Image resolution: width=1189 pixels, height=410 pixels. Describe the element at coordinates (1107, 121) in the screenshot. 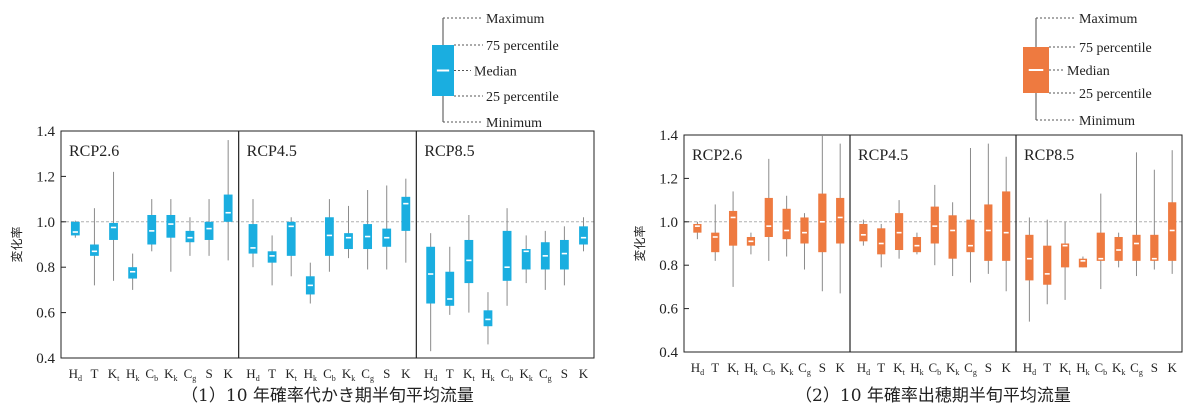

I see `legend-minimum: Minimum` at that location.